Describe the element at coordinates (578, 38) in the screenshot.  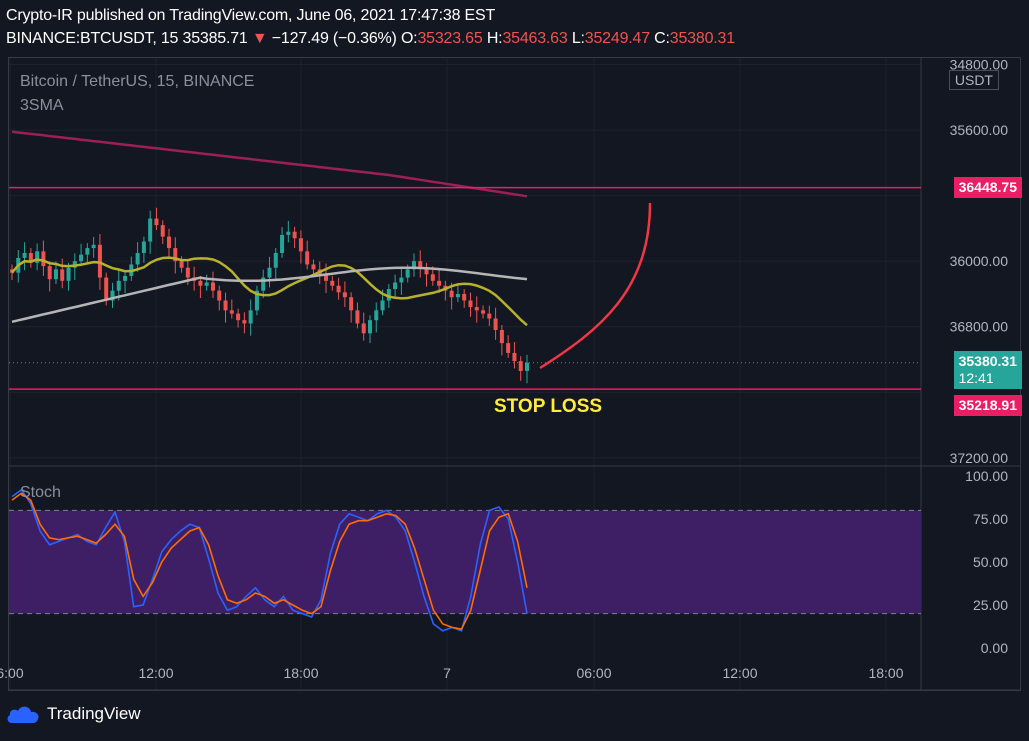
I see `low-label: L:` at that location.